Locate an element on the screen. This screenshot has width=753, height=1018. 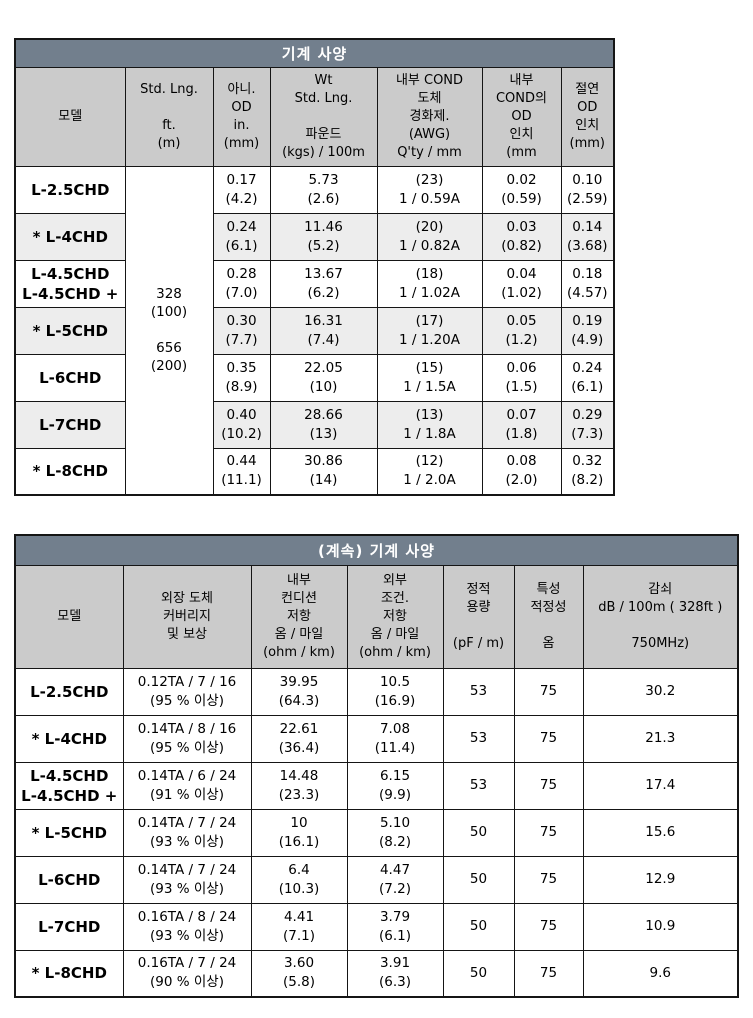
conductor-cell: (23) 1 / 0.59A is located at coordinates (429, 189).